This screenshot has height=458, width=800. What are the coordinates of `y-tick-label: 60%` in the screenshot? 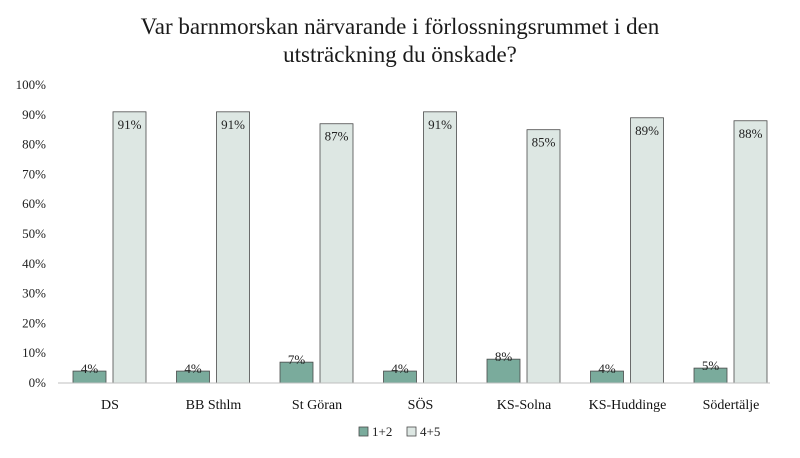 It's located at (34, 203).